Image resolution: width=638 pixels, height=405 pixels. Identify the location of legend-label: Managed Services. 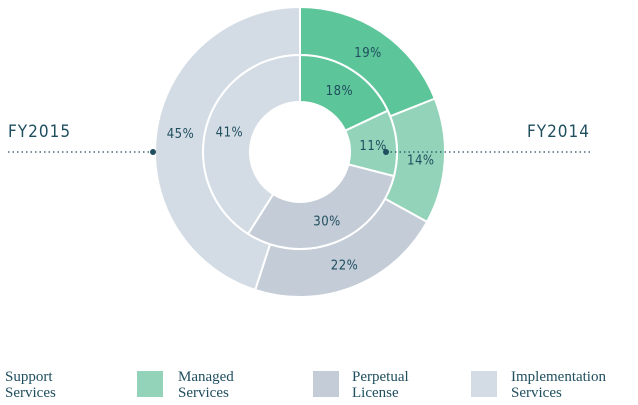
(206, 385).